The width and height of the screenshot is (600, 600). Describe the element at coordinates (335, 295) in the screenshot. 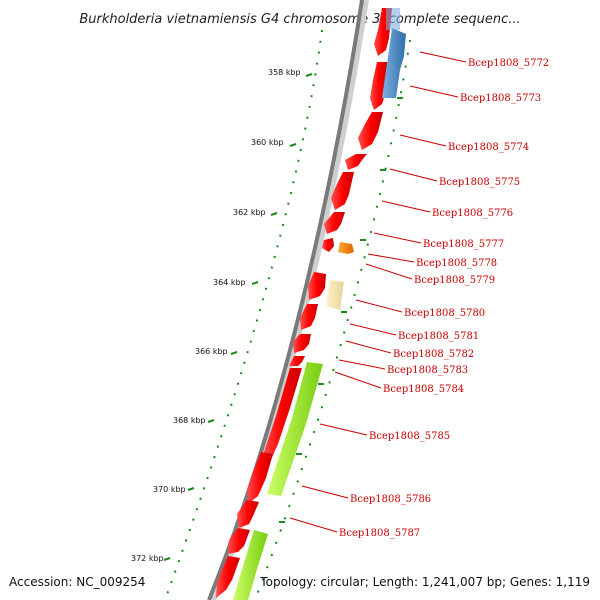

I see `cds-reverse-tan` at that location.